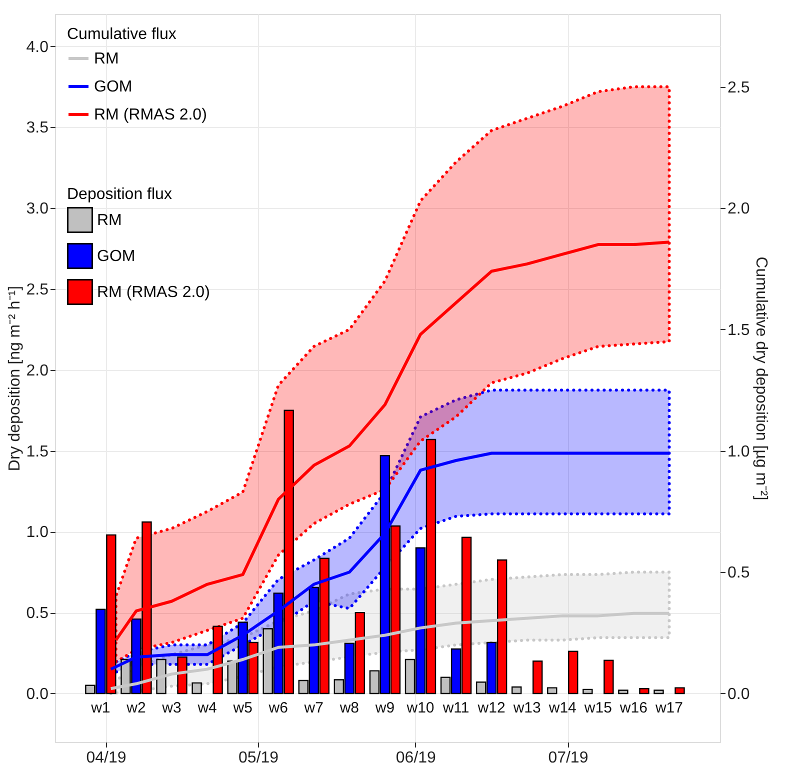 The height and width of the screenshot is (783, 812). I want to click on annotation: w6, so click(278, 707).